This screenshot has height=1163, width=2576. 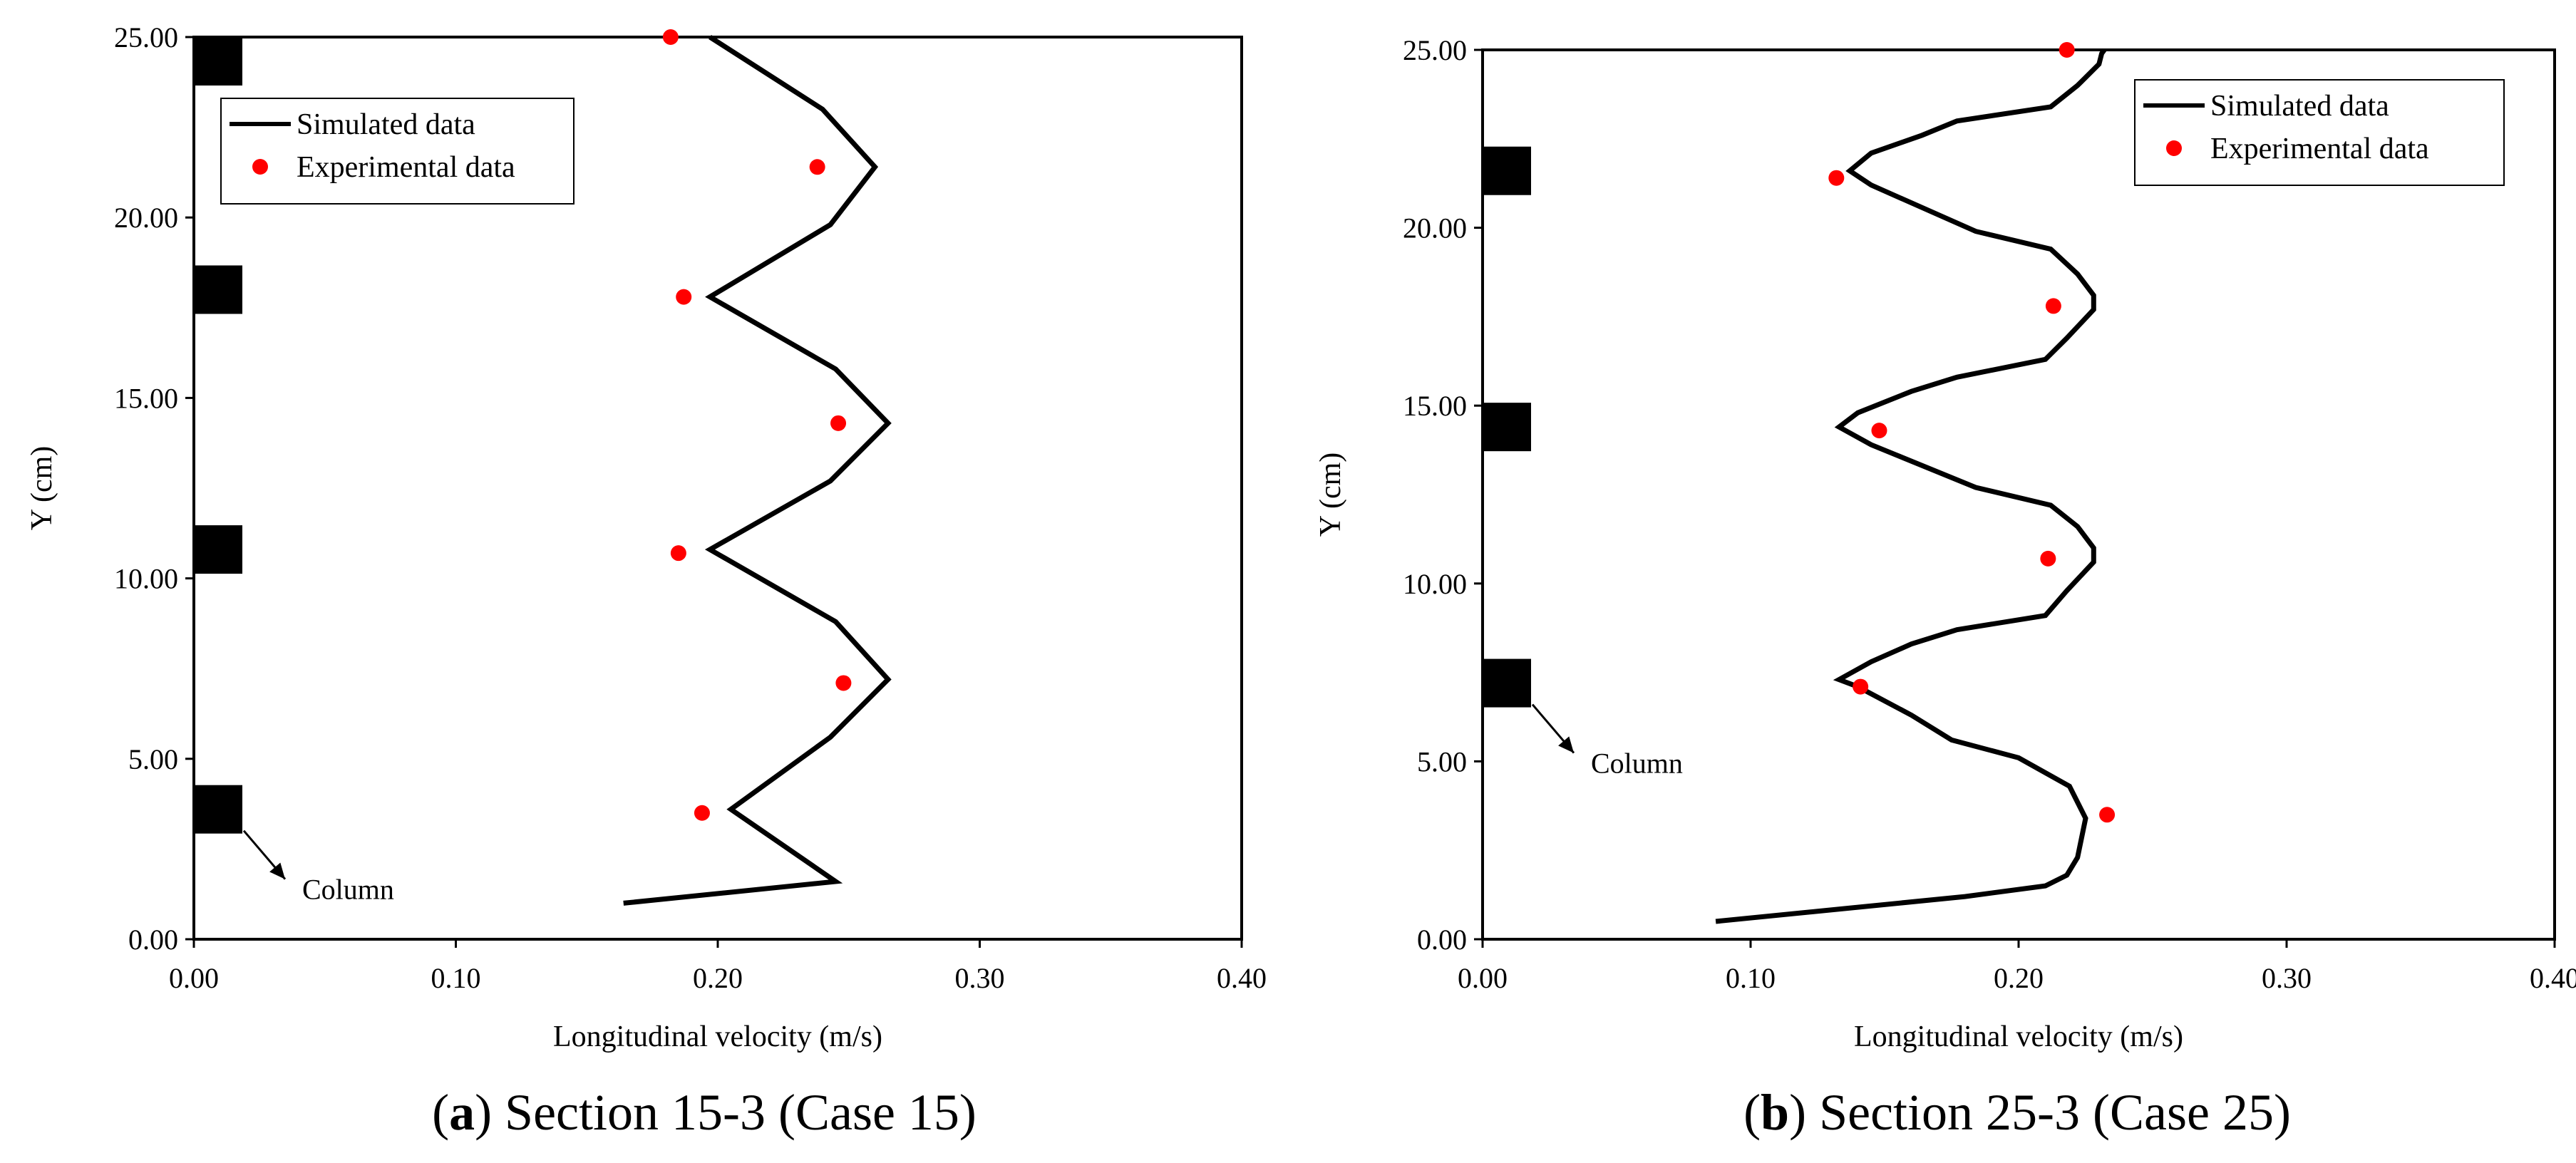 I want to click on panel-caption: (a) Section 15-3 (Case 15), so click(x=704, y=1112).